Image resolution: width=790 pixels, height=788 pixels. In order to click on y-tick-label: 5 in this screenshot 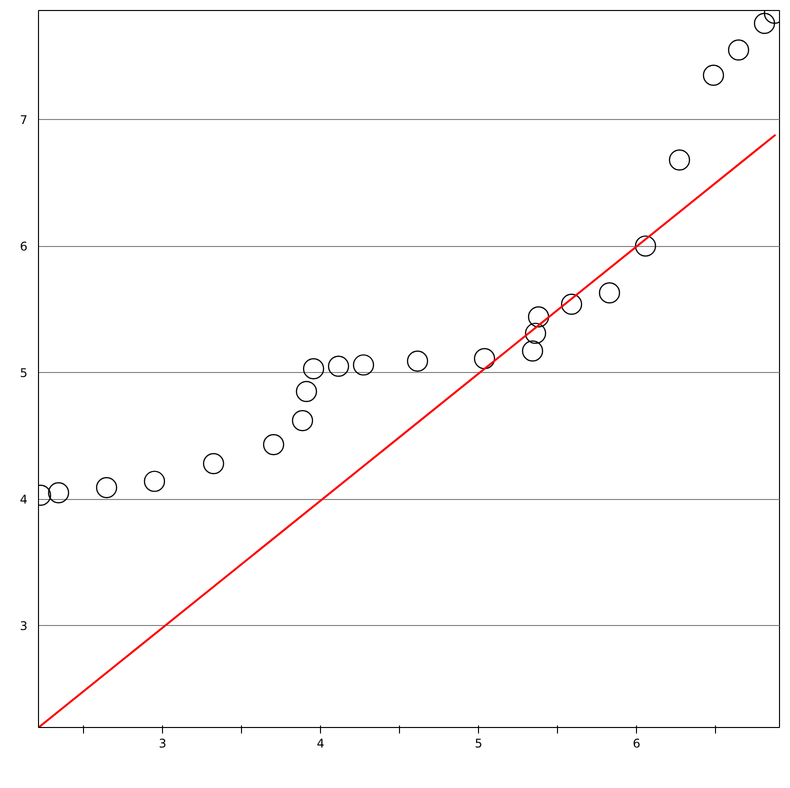, I will do `click(24, 373)`.